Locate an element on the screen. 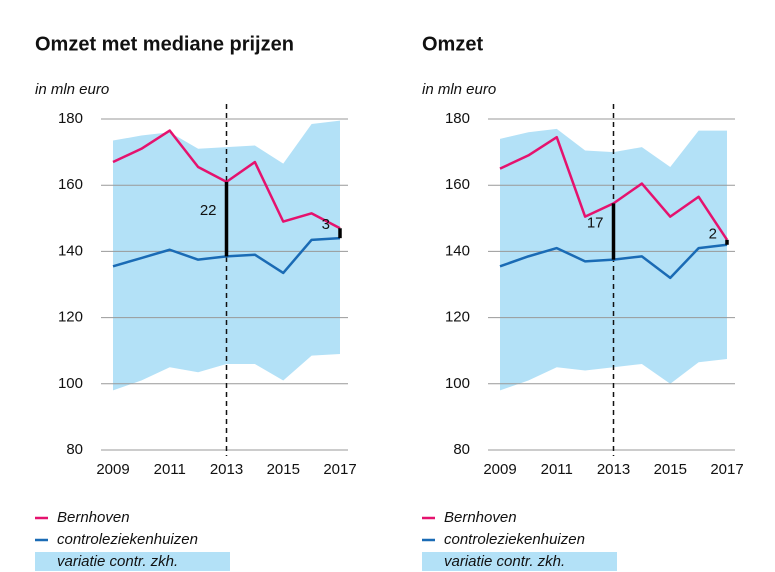  annotation: 3 is located at coordinates (326, 224).